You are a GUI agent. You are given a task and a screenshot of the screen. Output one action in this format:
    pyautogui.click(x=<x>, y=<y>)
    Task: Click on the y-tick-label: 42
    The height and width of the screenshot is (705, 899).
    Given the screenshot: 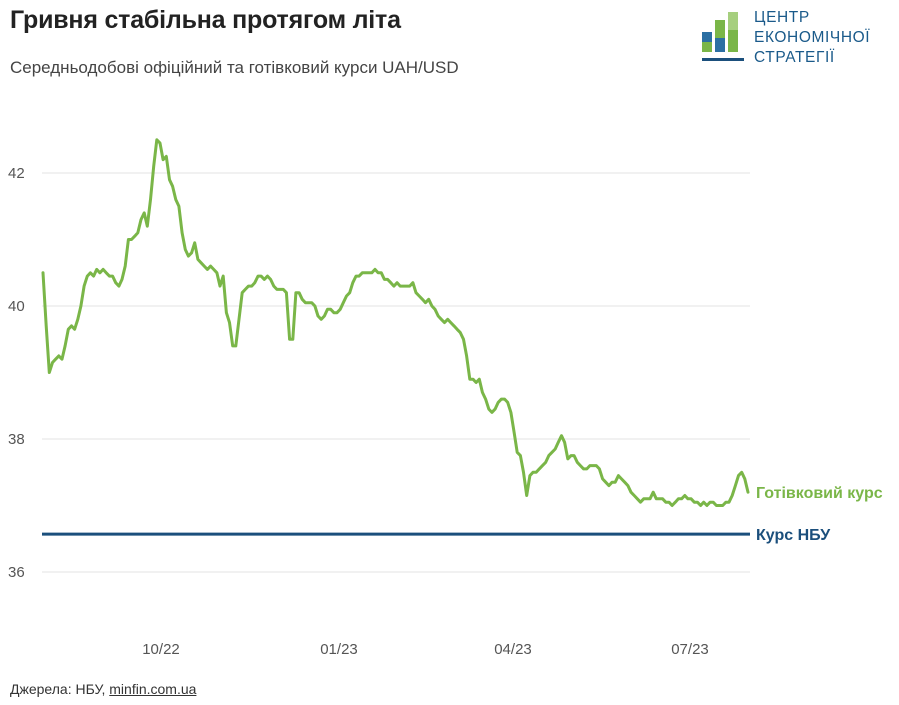 What is the action you would take?
    pyautogui.click(x=16, y=173)
    